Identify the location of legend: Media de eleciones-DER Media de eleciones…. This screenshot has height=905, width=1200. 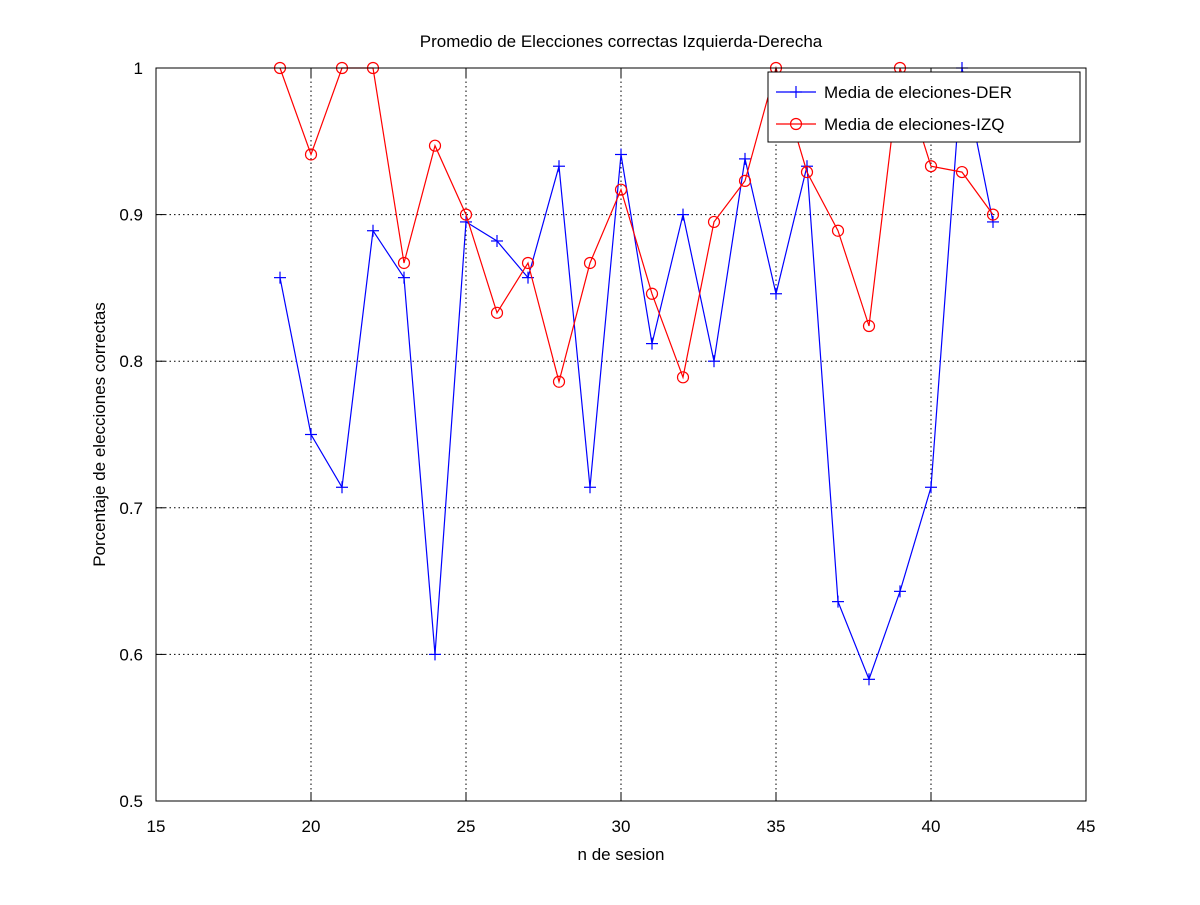
(924, 107).